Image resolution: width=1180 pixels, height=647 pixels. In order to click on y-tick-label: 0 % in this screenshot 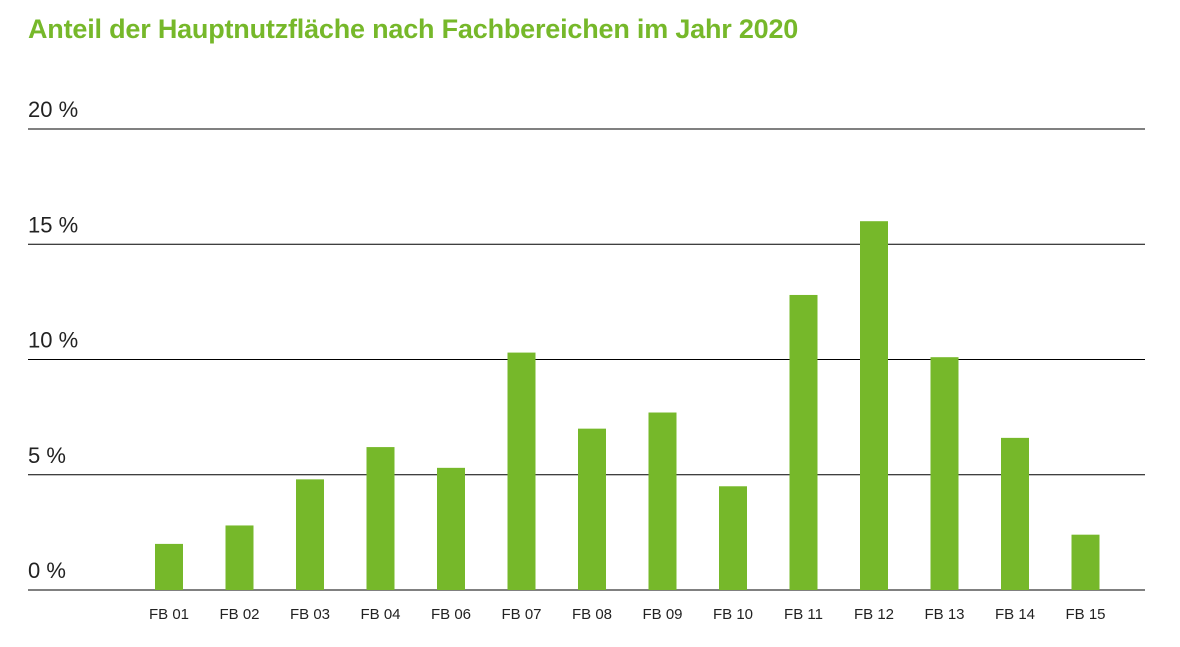, I will do `click(47, 570)`.